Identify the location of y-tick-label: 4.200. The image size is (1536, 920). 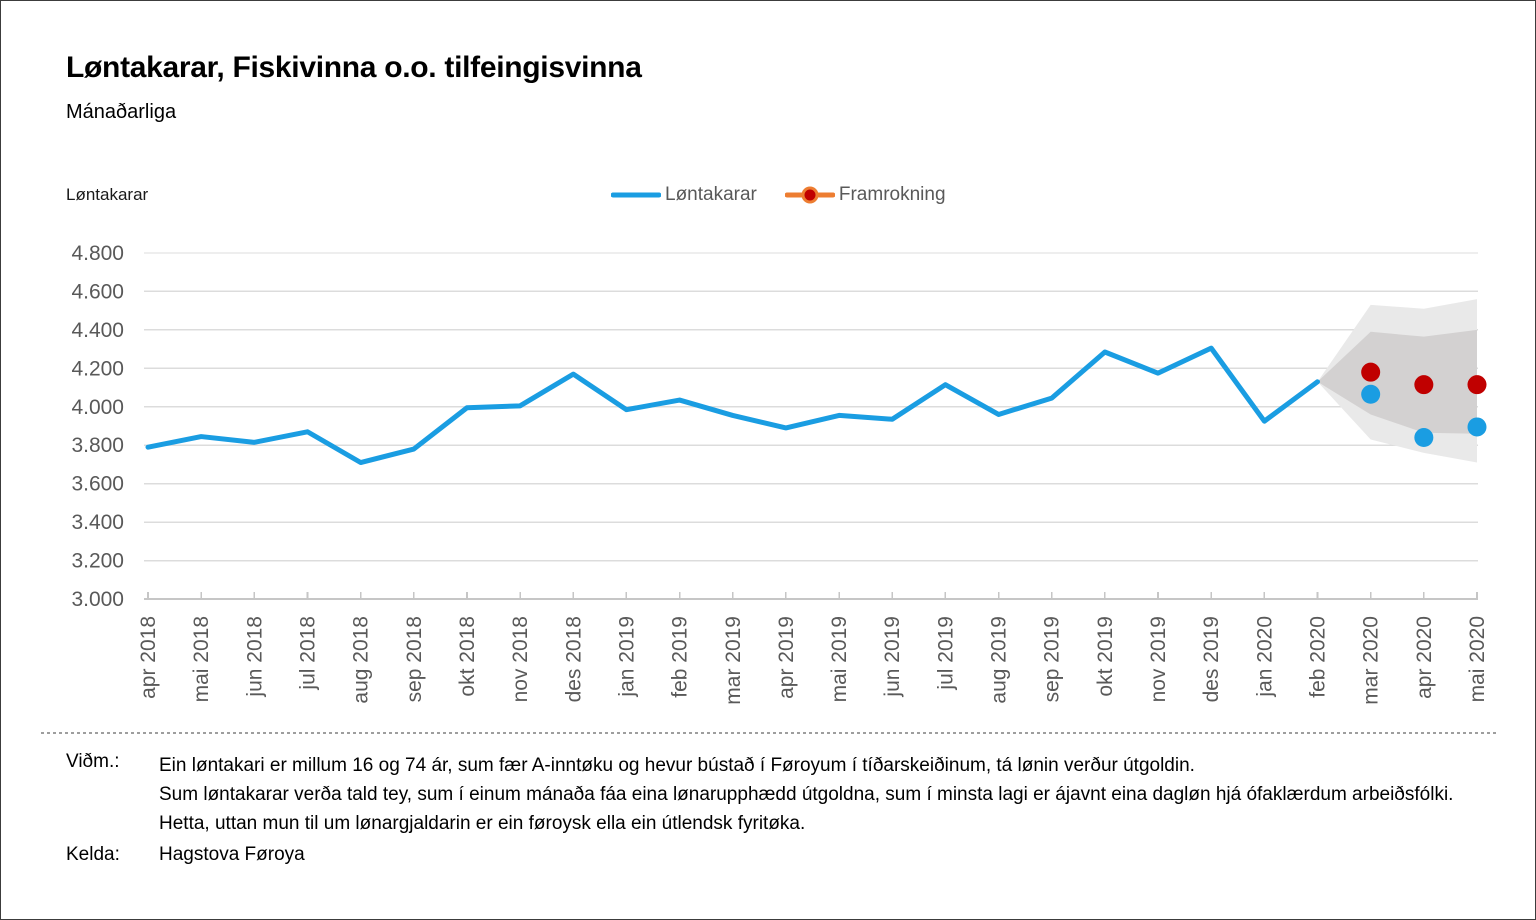
(97, 368).